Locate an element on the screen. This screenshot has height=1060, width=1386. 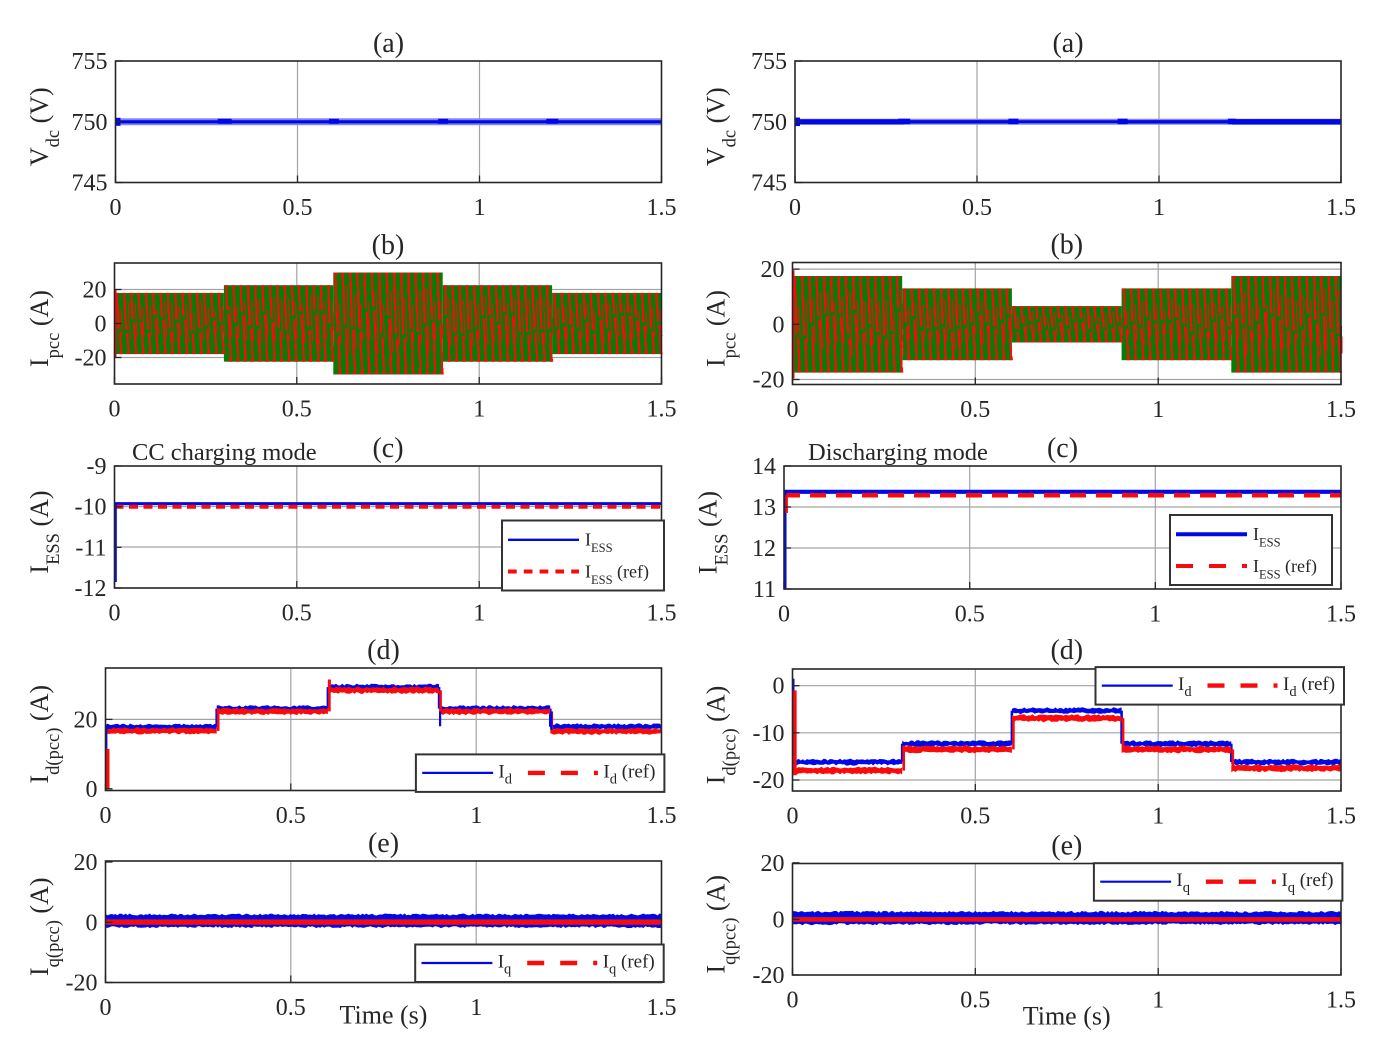
svg-text: Ipcc (A) is located at coordinates (721, 328).